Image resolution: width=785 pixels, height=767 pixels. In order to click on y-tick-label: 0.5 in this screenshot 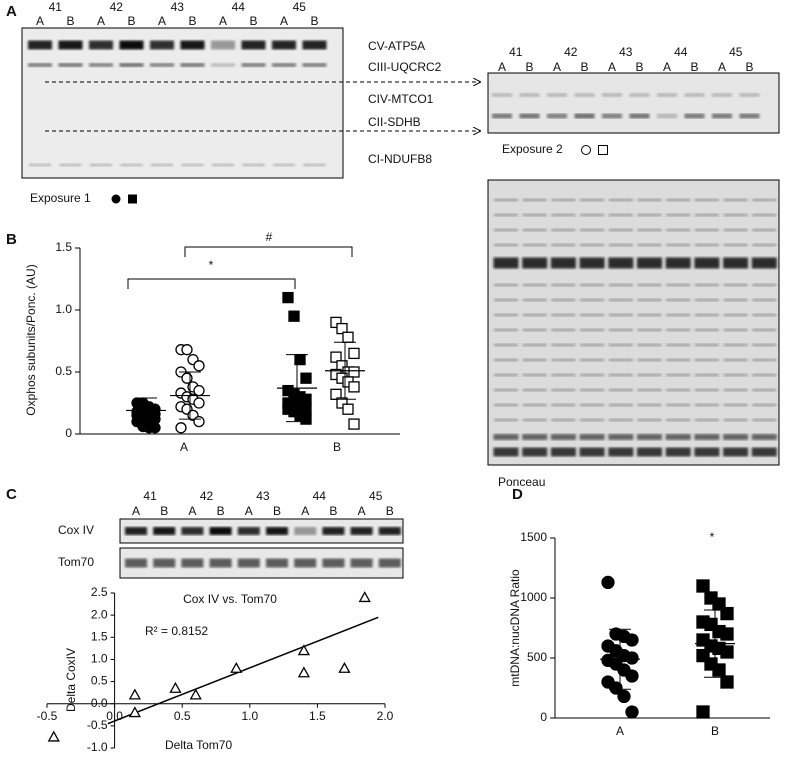, I will do `click(63, 371)`.